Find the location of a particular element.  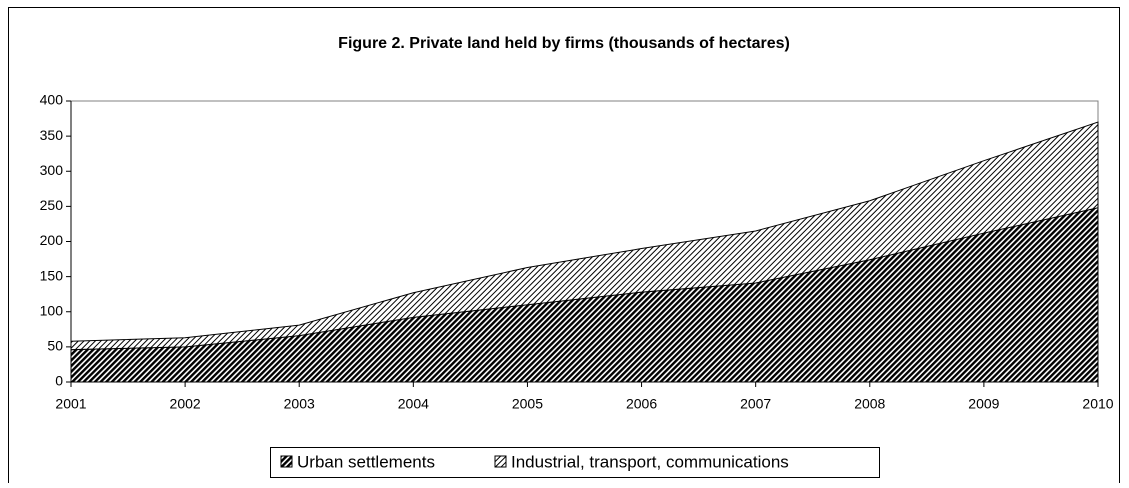

y-tick-label: 250 is located at coordinates (52, 205).